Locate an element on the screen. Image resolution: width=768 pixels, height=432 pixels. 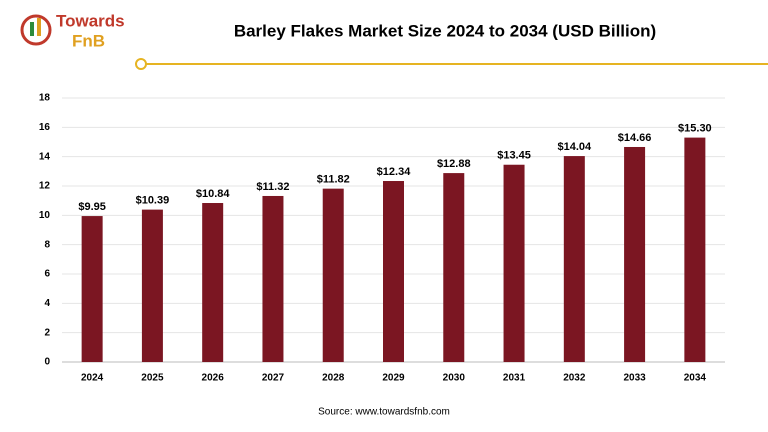
y-tick-label: 8 is located at coordinates (47, 244).